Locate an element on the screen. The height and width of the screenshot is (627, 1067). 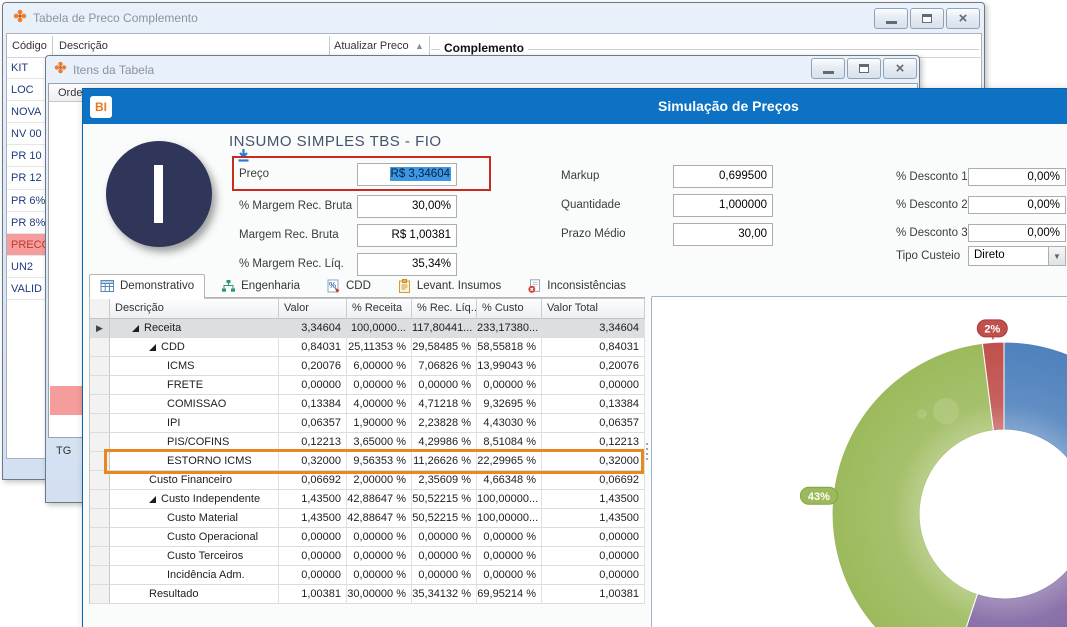
row-value: 4,29986 % is located at coordinates (444, 442).